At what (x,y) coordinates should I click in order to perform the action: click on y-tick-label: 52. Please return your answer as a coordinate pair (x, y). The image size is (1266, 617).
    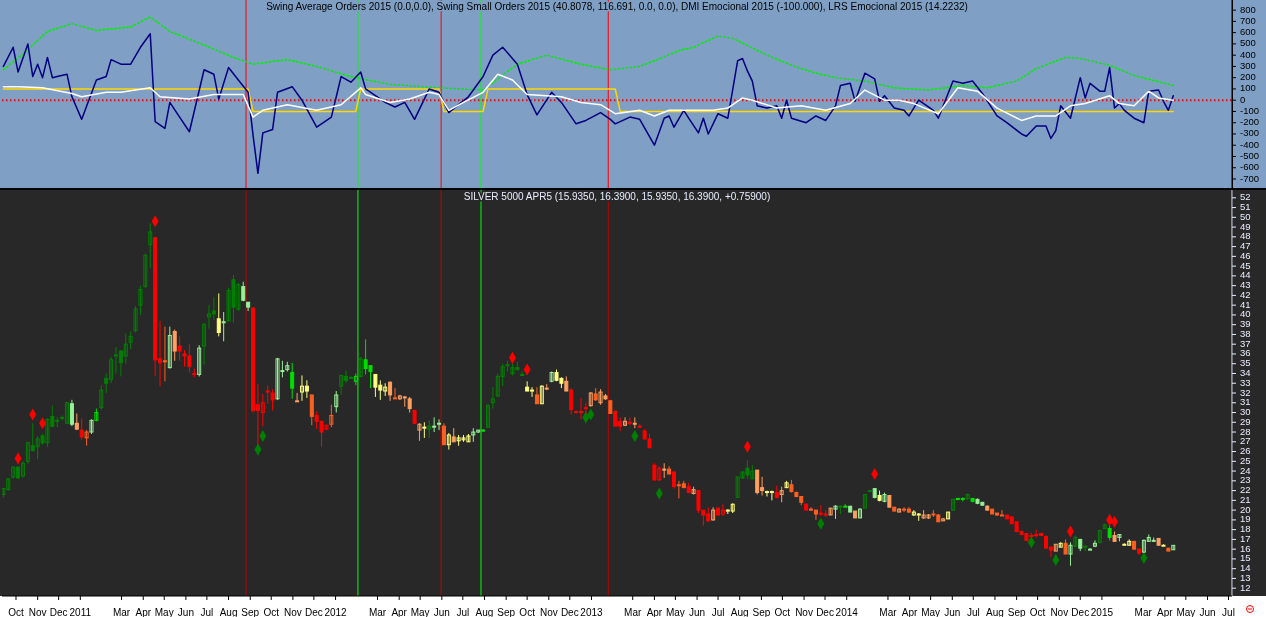
    Looking at the image, I should click on (1245, 197).